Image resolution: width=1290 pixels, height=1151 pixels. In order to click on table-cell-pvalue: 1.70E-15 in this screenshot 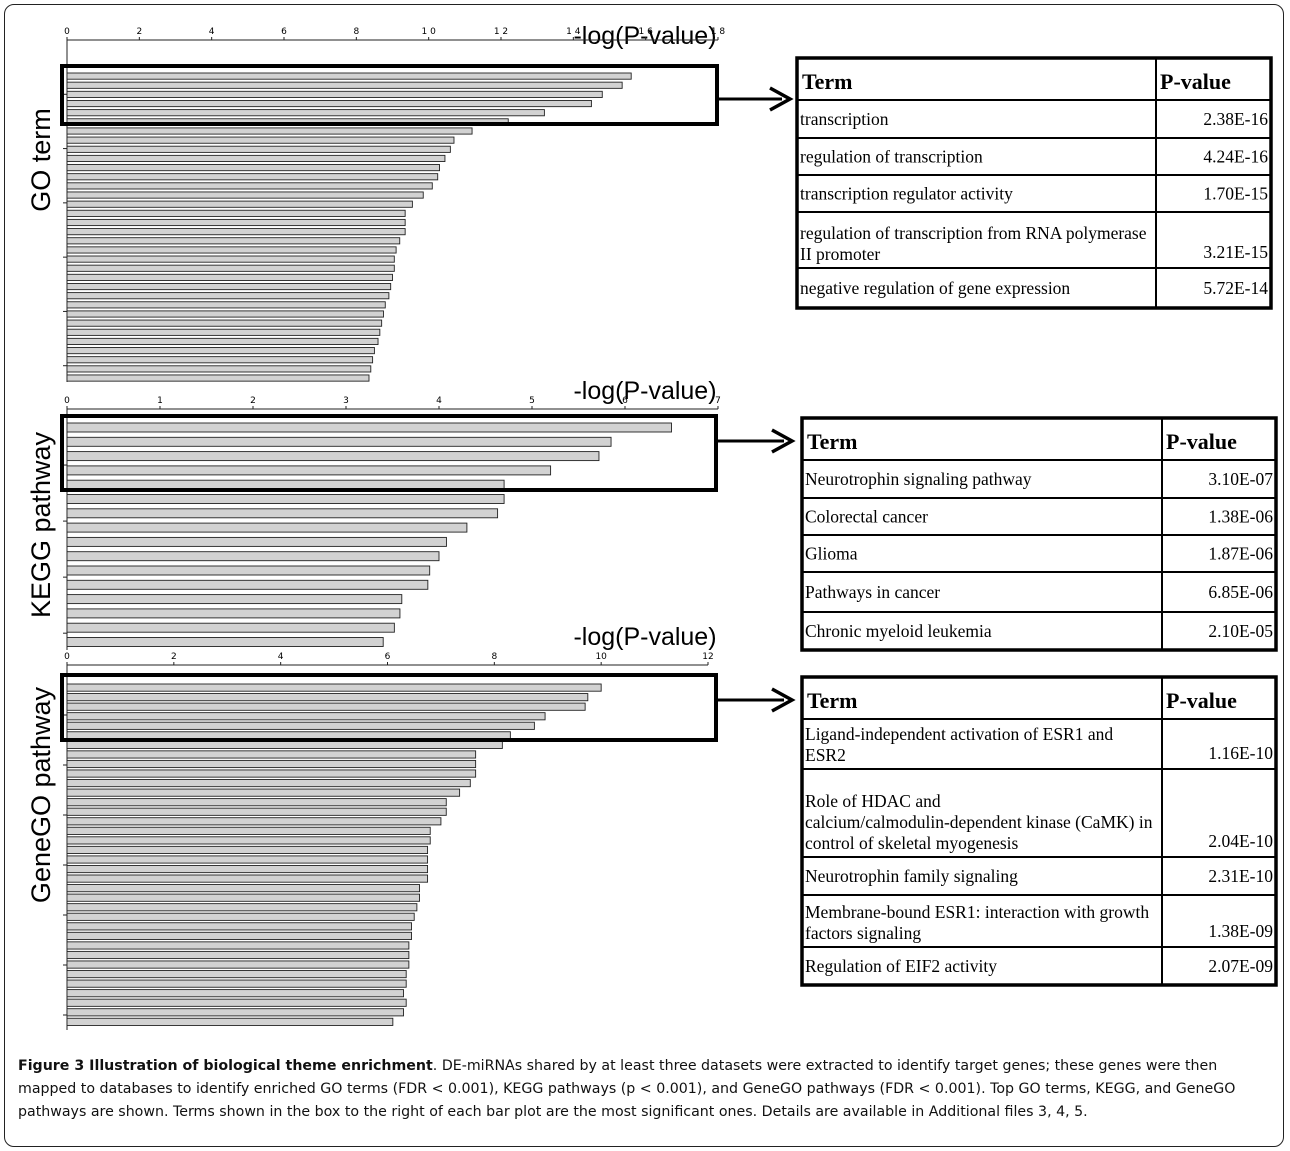, I will do `click(1235, 194)`.